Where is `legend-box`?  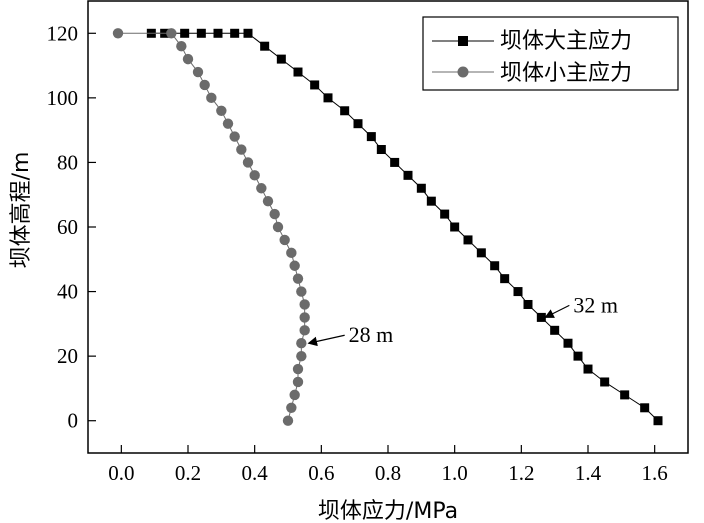
legend-box is located at coordinates (550, 53).